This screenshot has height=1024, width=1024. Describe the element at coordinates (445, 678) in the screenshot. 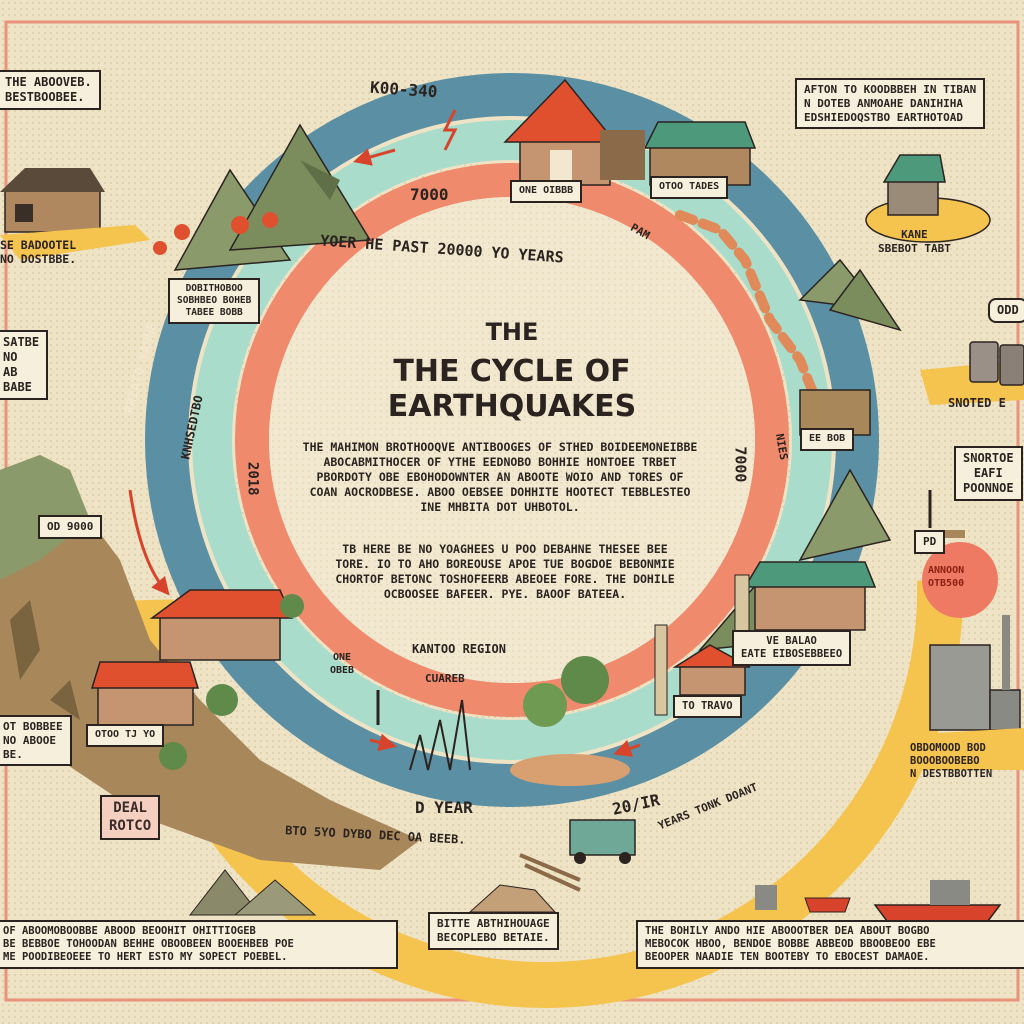

I see `house-tag: CUAREB` at that location.